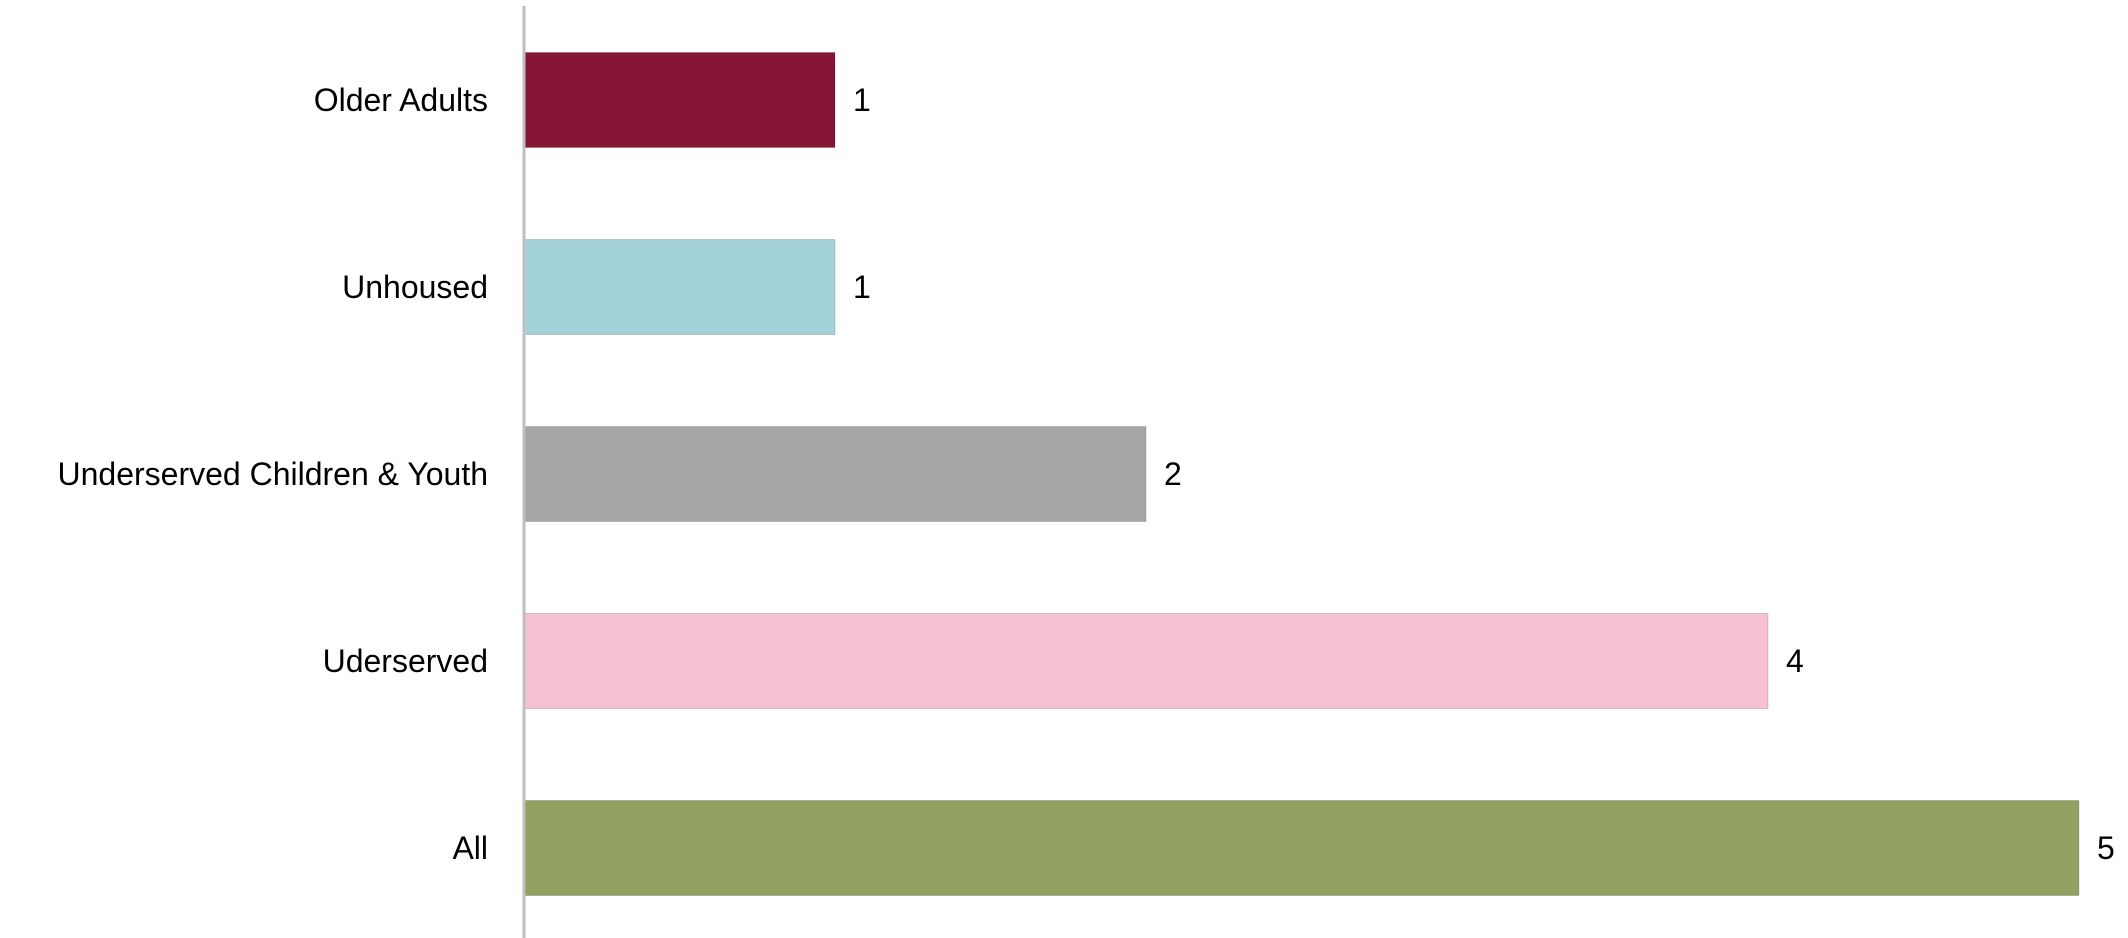  I want to click on category-label: Underserved Children & Youth, so click(273, 474).